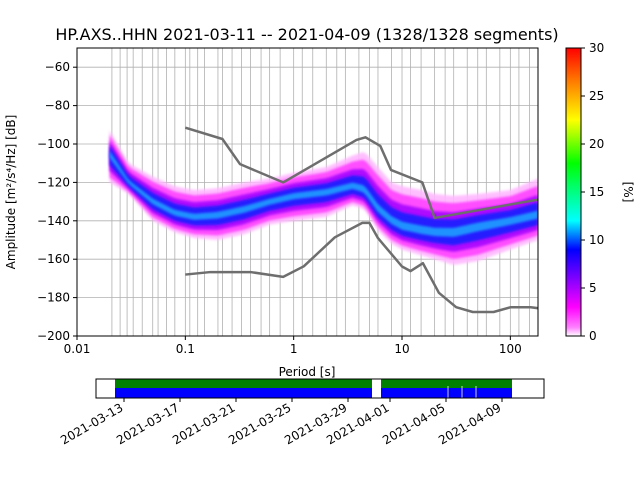 Image resolution: width=640 pixels, height=480 pixels. What do you see at coordinates (596, 96) in the screenshot?
I see `colorbar-tick-label: 25` at bounding box center [596, 96].